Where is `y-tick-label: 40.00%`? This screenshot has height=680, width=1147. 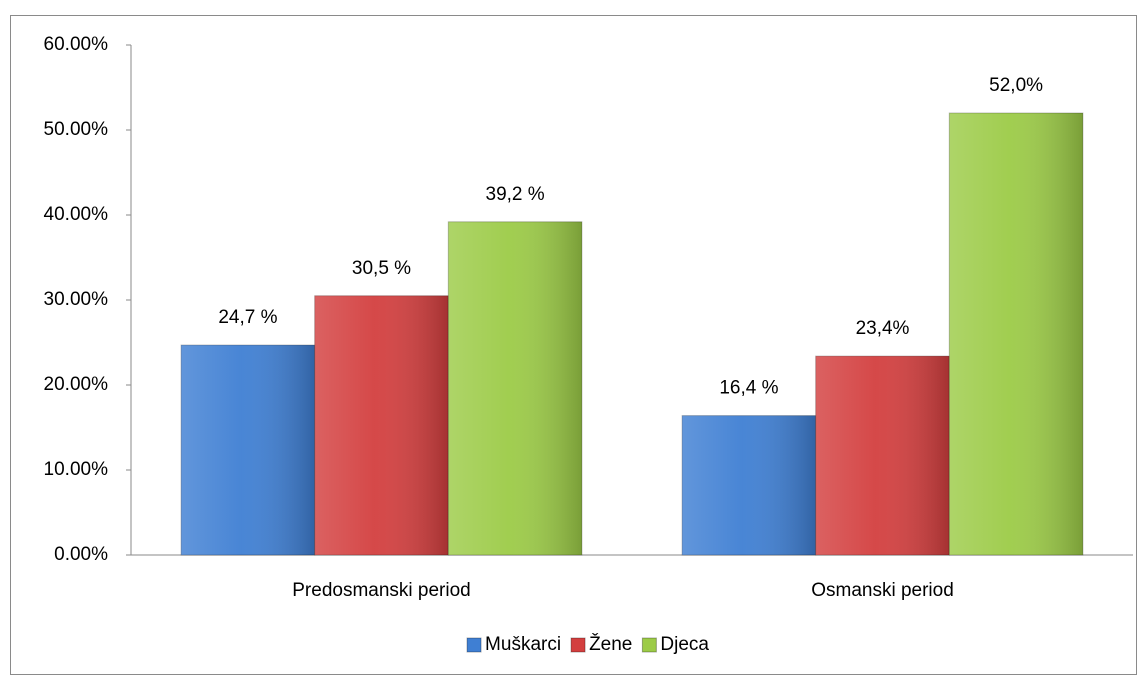 y-tick-label: 40.00% is located at coordinates (76, 214).